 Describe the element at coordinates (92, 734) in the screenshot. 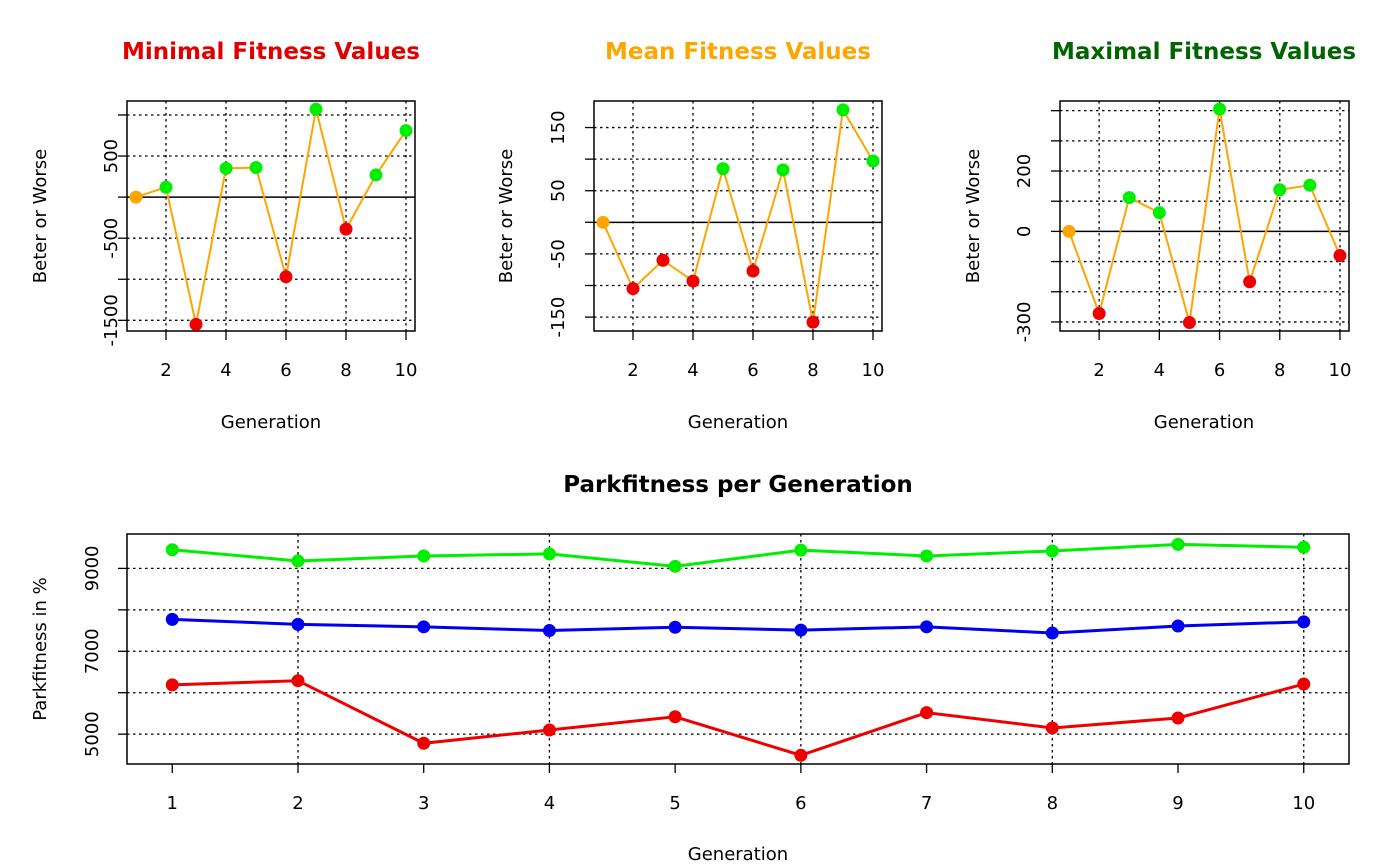

I see `y-tick-label: 5000` at that location.